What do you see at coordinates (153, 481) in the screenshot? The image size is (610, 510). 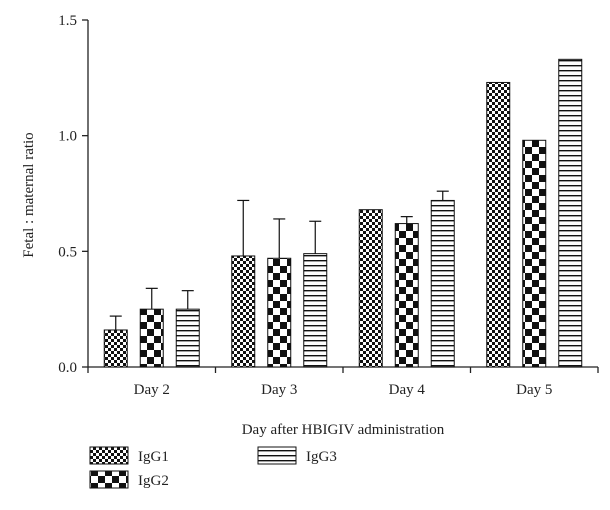 I see `legend-label: IgG2` at bounding box center [153, 481].